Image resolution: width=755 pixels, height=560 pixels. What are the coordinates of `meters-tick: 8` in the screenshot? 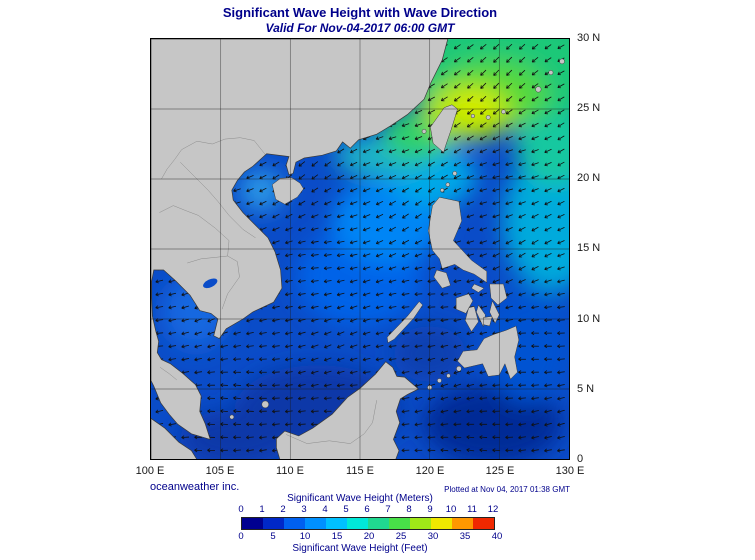 It's located at (409, 509).